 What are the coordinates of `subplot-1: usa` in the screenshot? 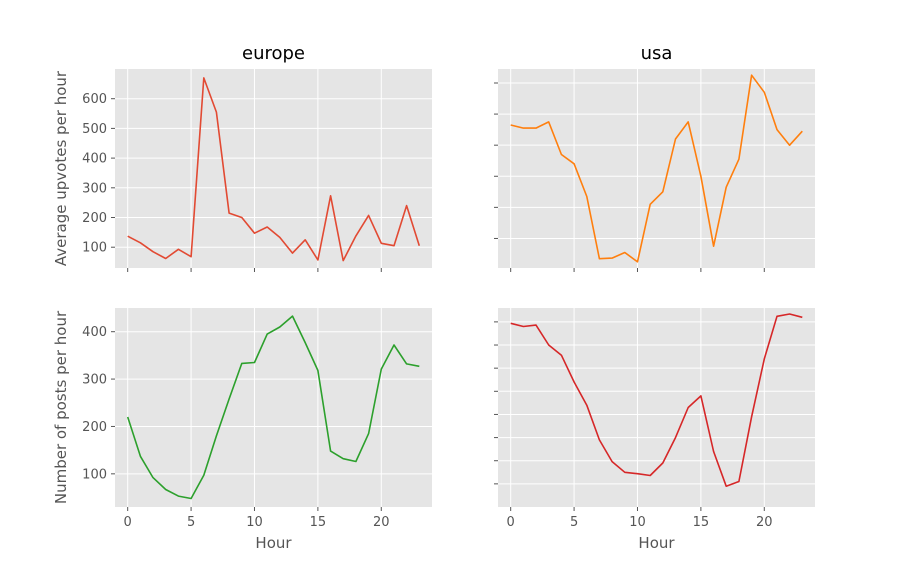 It's located at (654, 157).